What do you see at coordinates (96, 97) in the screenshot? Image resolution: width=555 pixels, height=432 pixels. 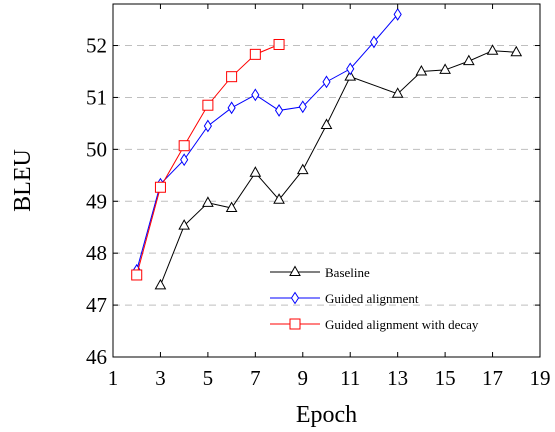 I see `y-tick-label: 51` at bounding box center [96, 97].